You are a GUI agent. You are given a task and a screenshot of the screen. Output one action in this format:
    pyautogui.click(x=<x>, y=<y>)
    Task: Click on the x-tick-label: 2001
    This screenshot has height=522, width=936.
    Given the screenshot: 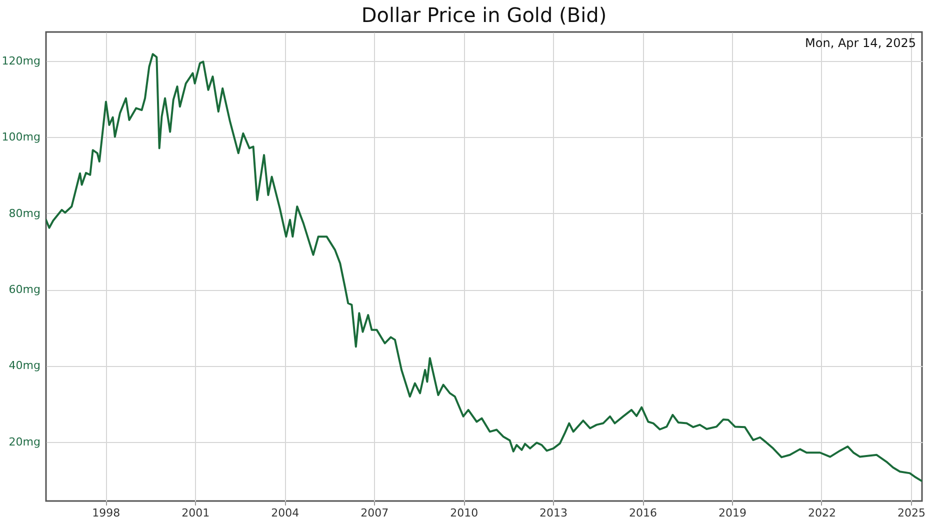 What is the action you would take?
    pyautogui.click(x=196, y=513)
    